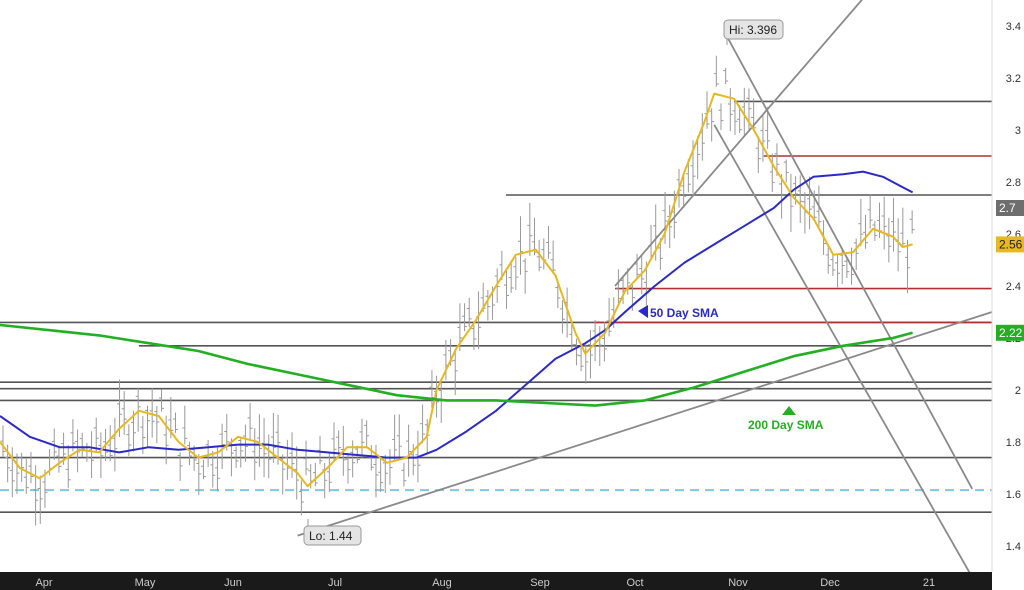 This screenshot has width=1024, height=590. What do you see at coordinates (442, 583) in the screenshot?
I see `x-tick-Aug: Aug` at bounding box center [442, 583].